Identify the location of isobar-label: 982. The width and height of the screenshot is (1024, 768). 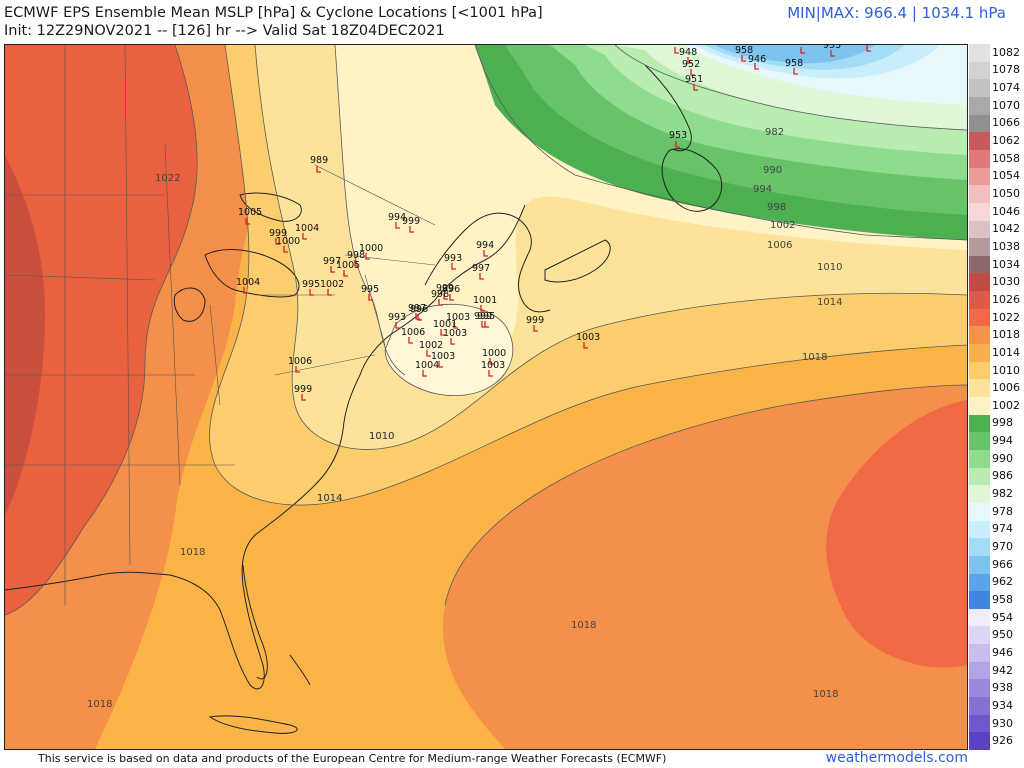
(774, 132).